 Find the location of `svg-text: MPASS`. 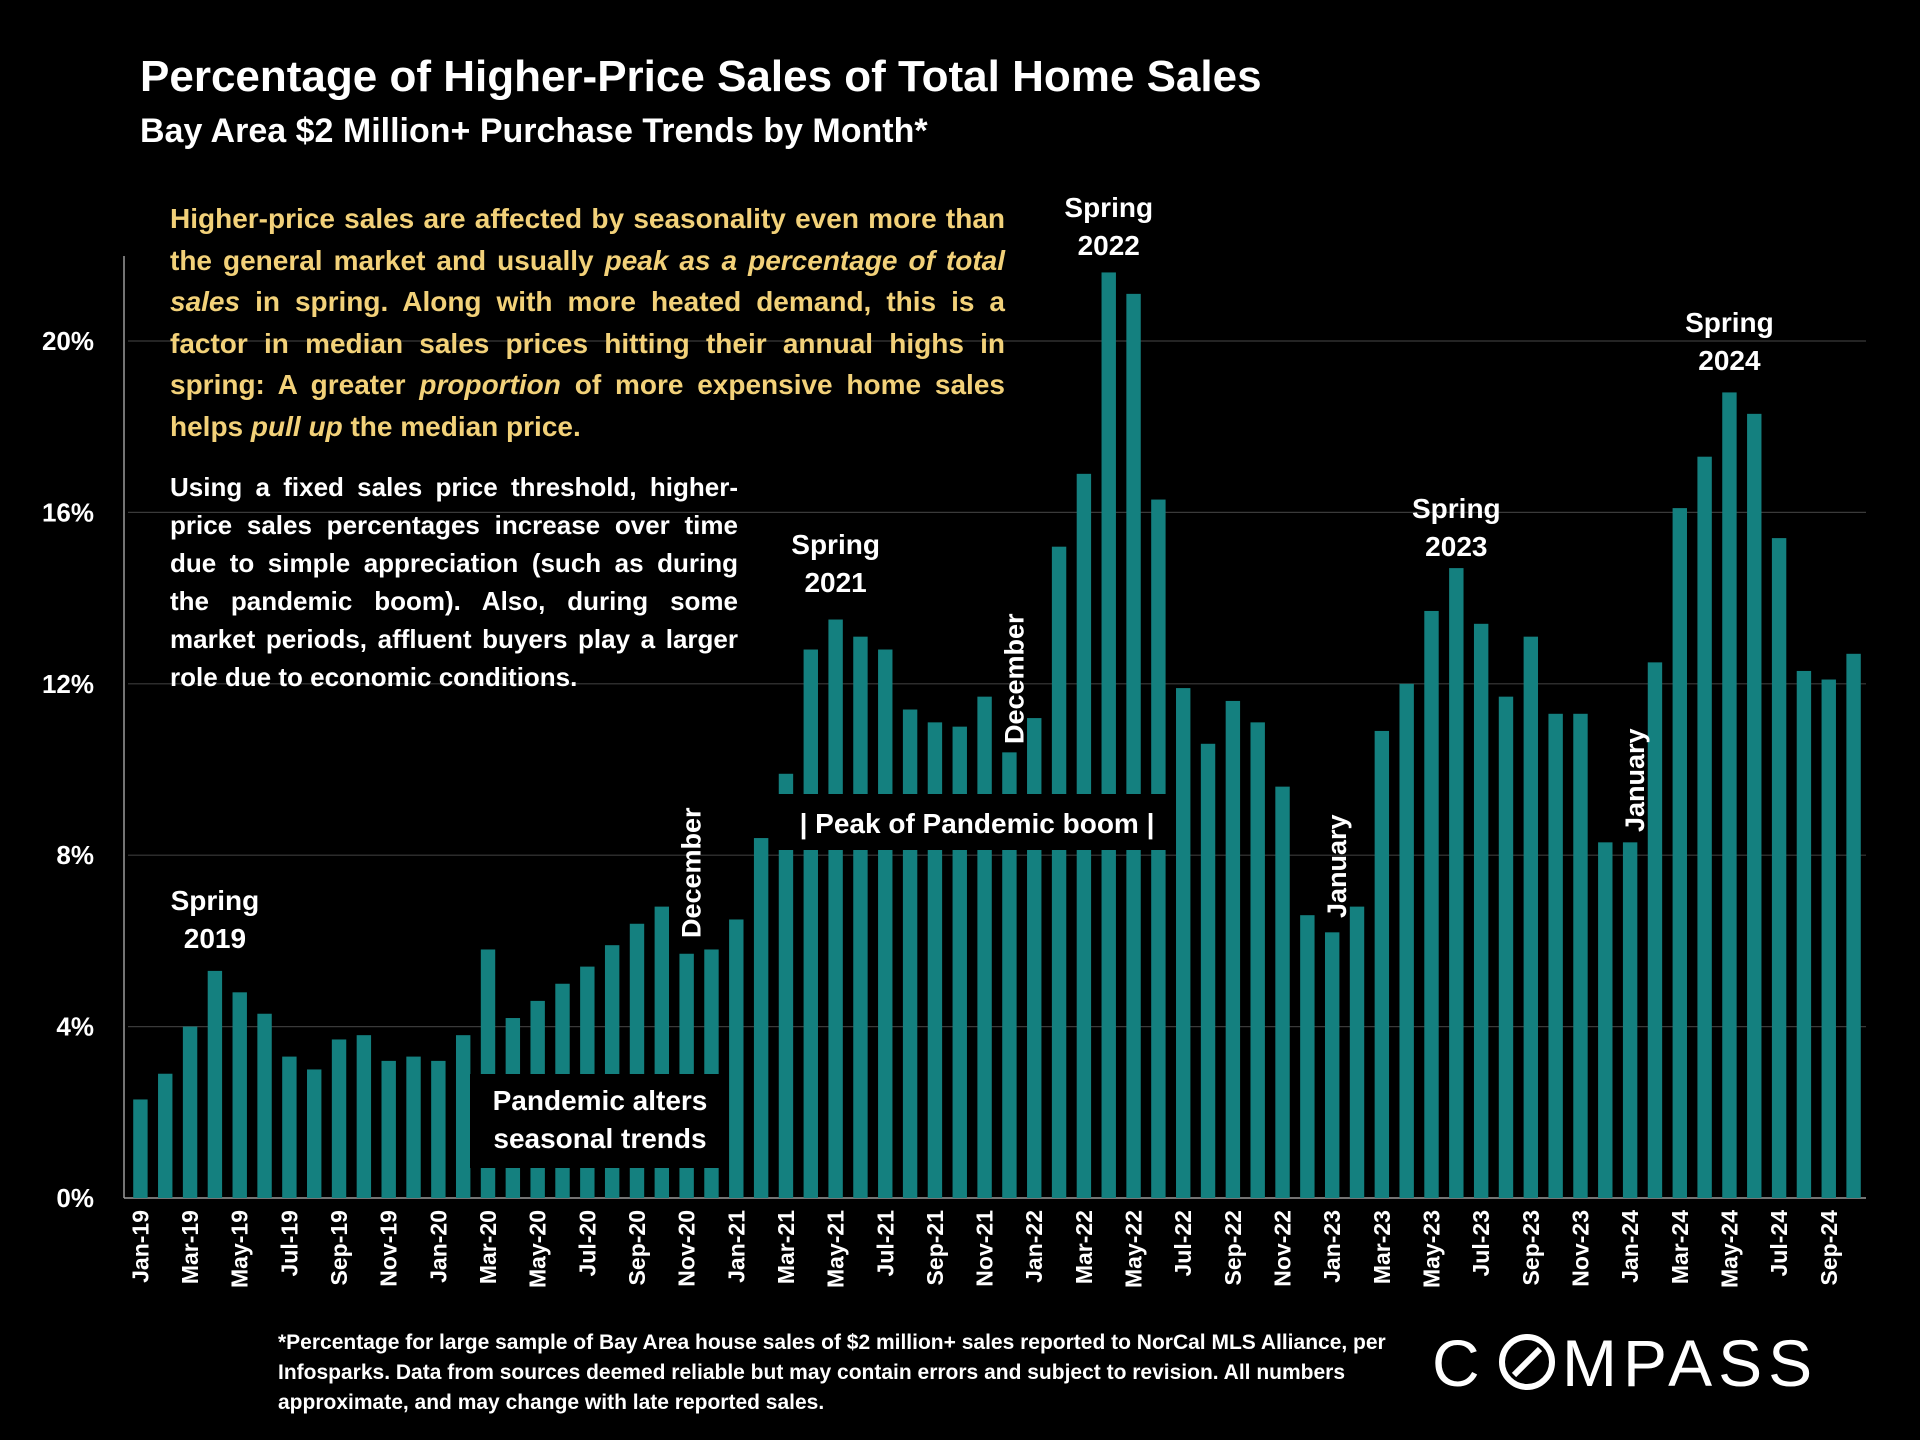

svg-text: MPASS is located at coordinates (1690, 1363).